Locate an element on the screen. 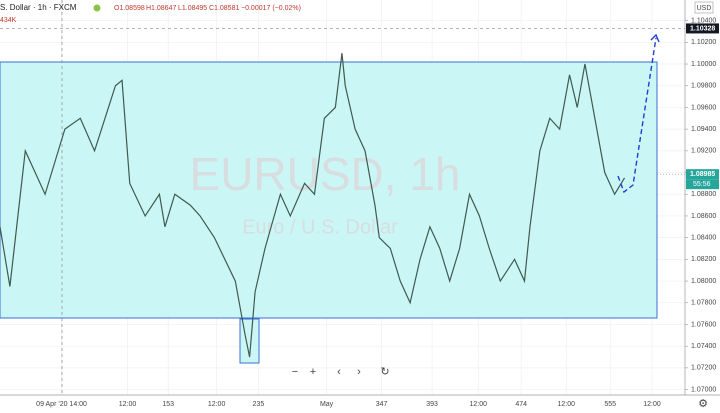  ohlc-change: −0.00017 (−0.02%) is located at coordinates (271, 8).